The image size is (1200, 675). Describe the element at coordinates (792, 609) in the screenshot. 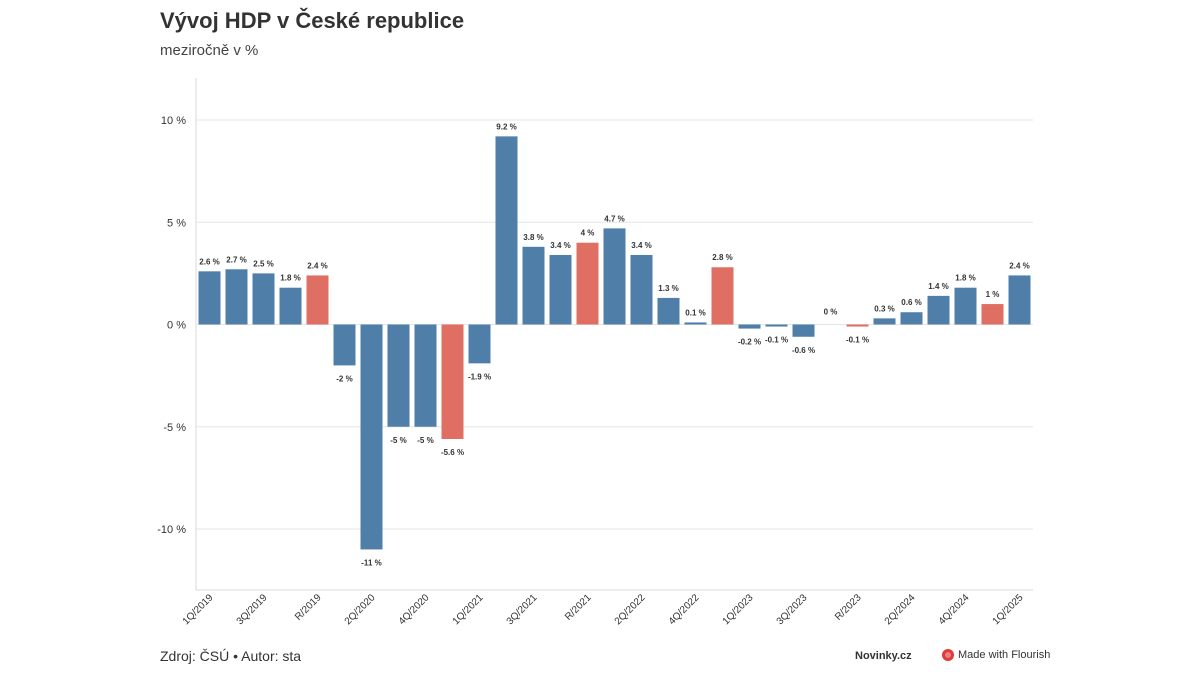

I see `x-tick-label: 3Q/2023` at that location.